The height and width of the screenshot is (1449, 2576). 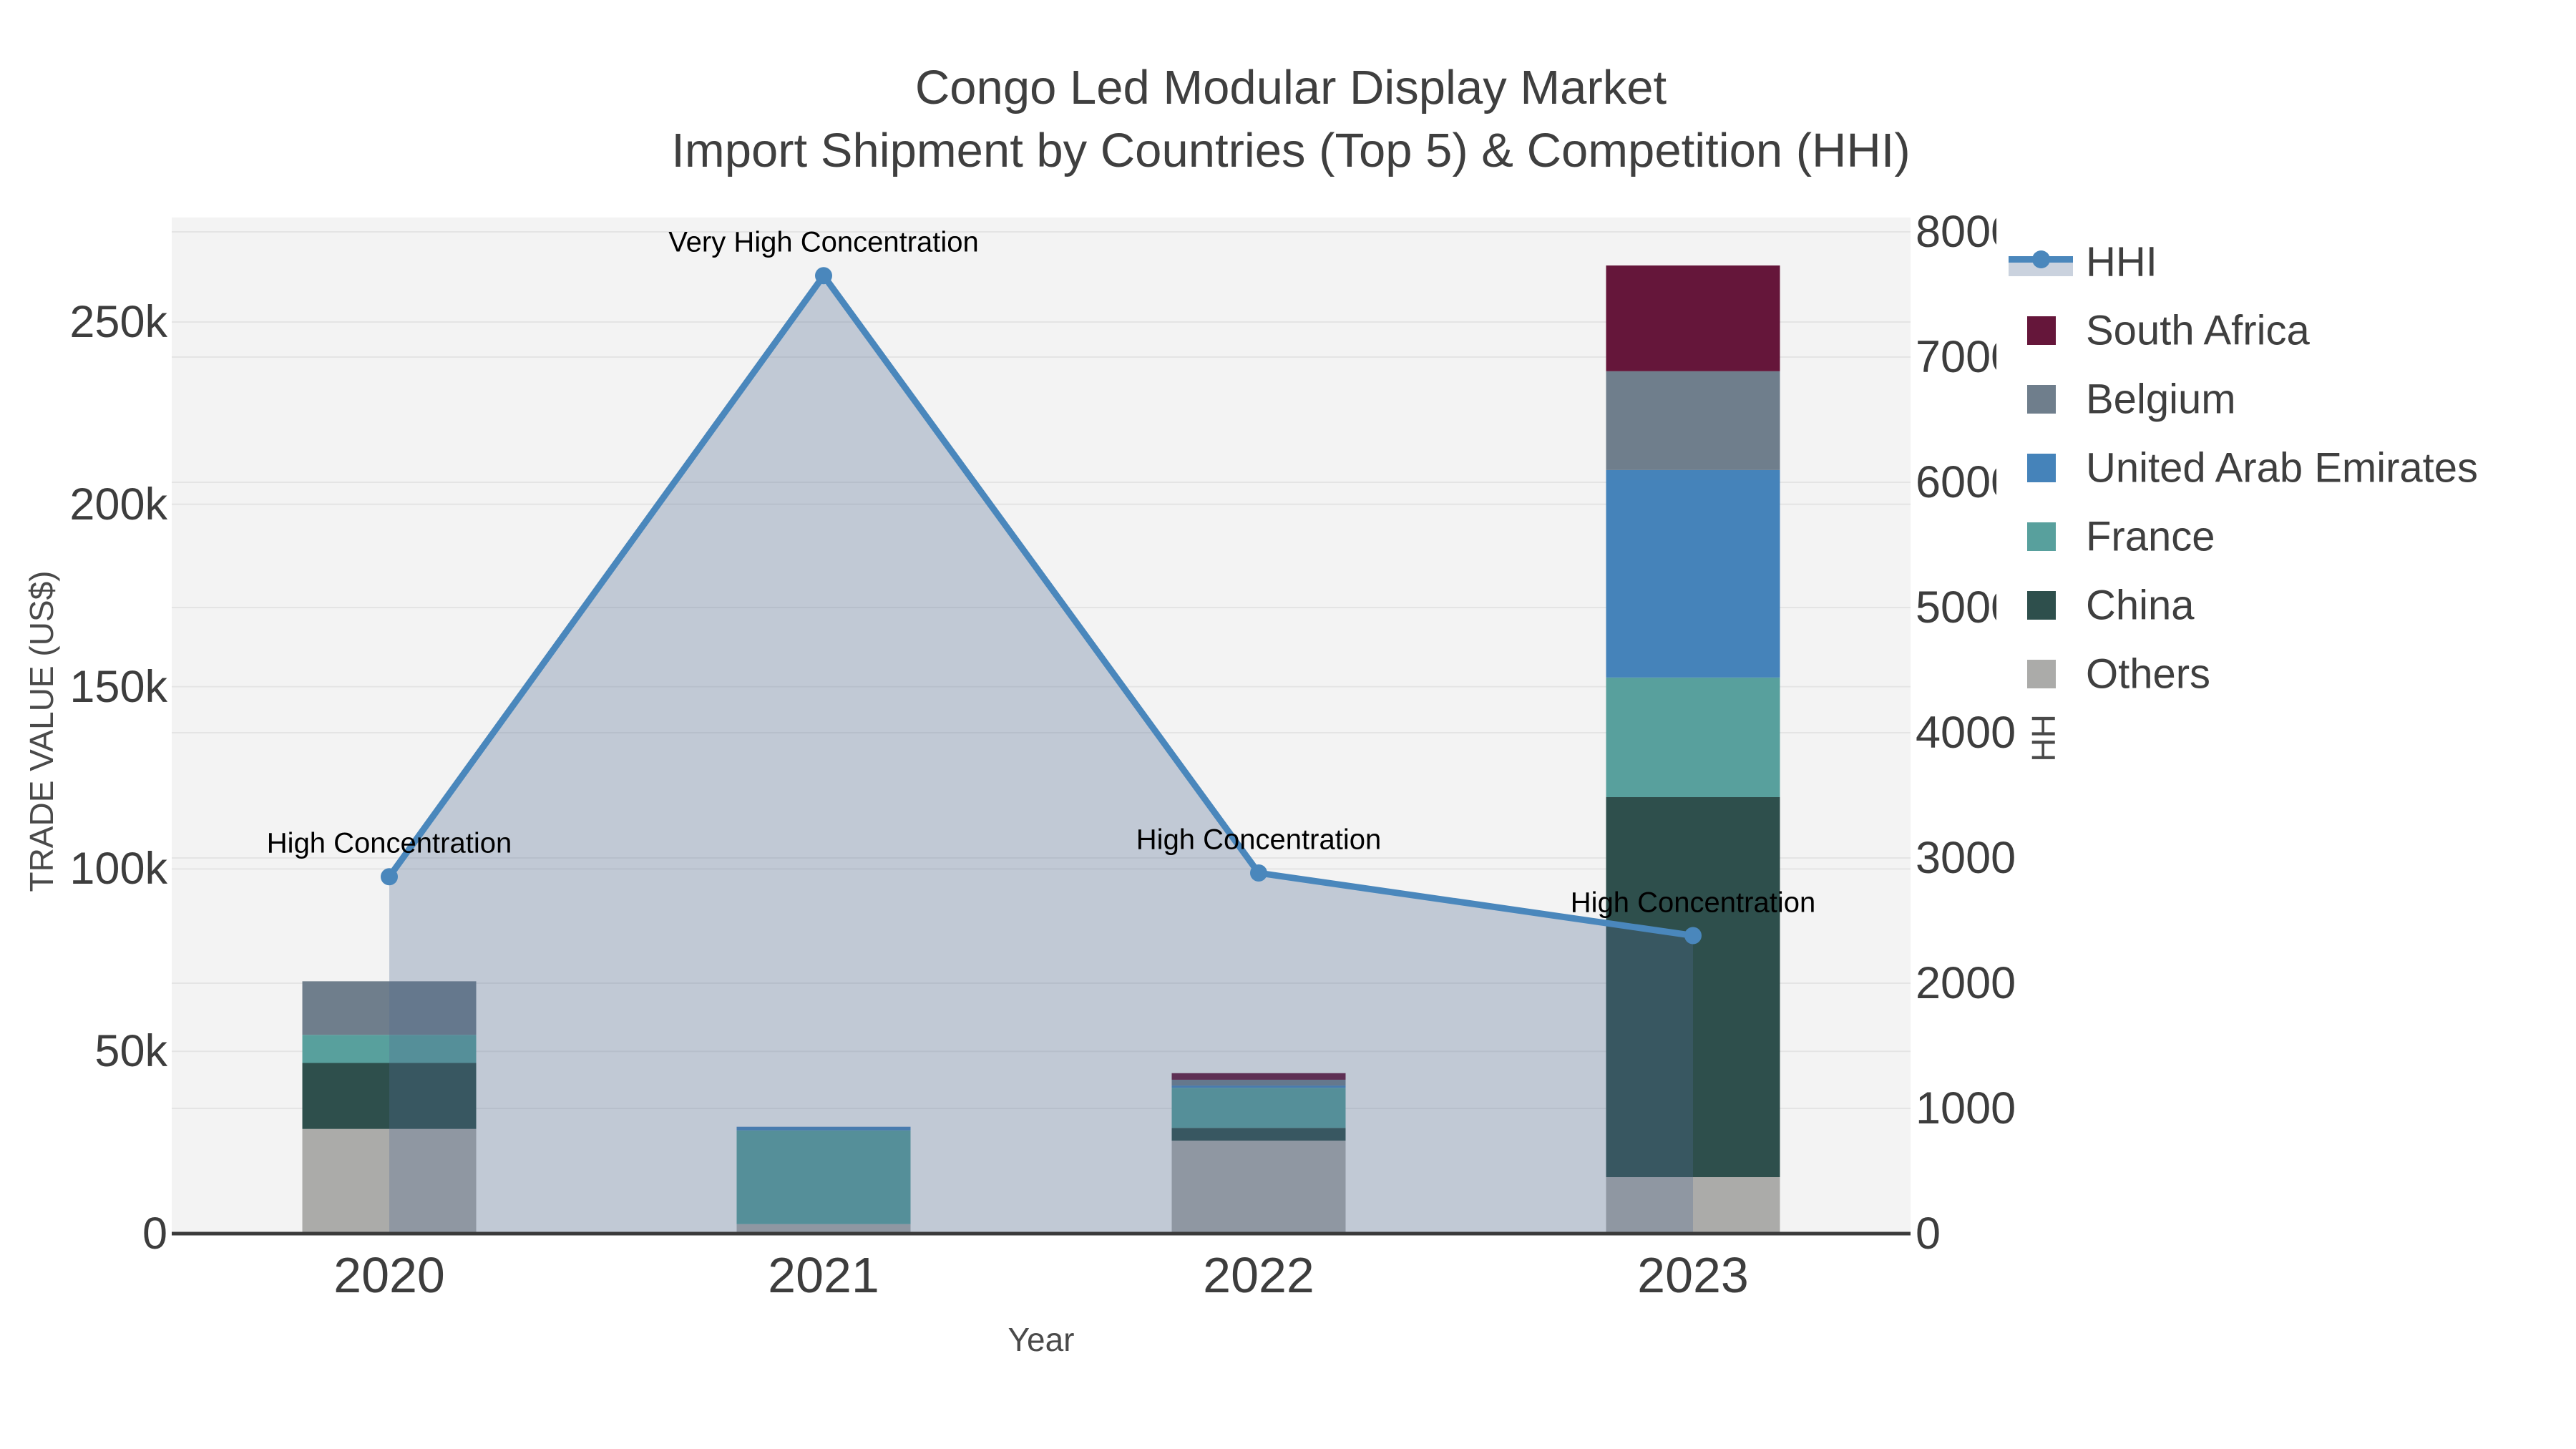 I want to click on legend-item-hhi: HHI, so click(x=2286, y=262).